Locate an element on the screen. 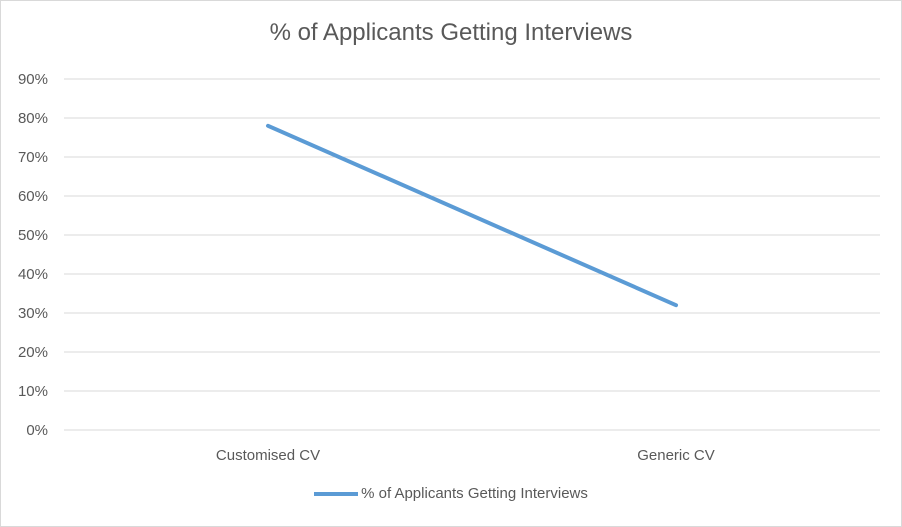 Image resolution: width=902 pixels, height=527 pixels. y-tick-label: 10% is located at coordinates (33, 391).